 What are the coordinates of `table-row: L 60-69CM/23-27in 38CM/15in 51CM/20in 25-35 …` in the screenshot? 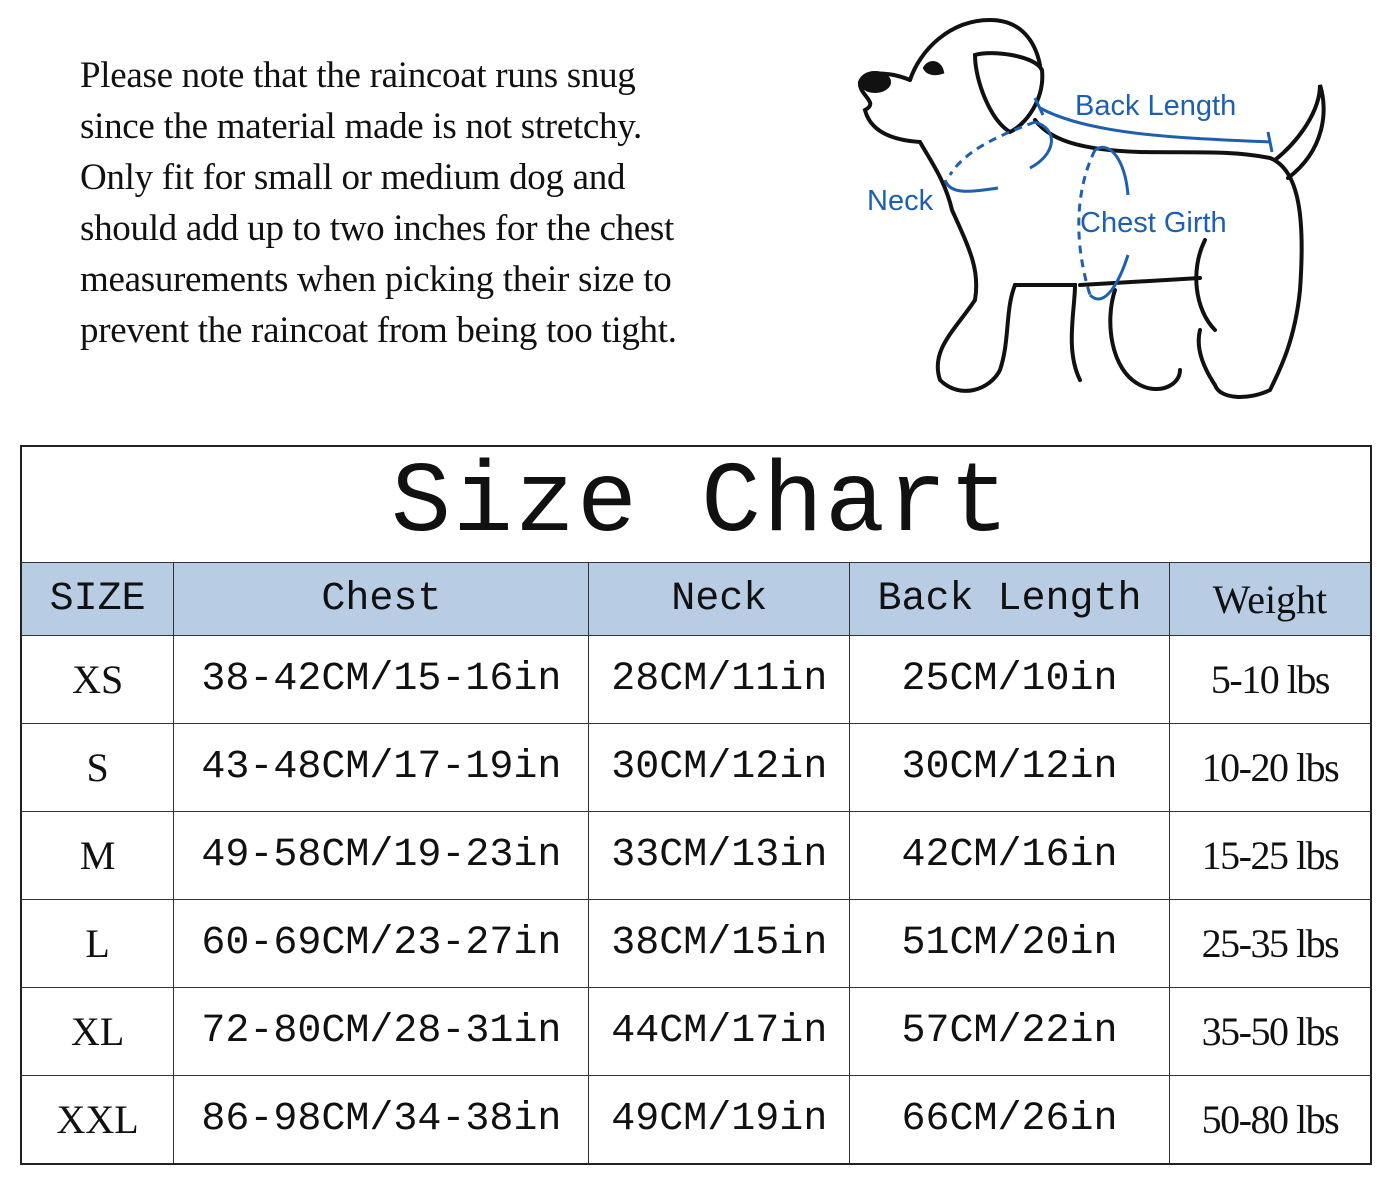 It's located at (696, 943).